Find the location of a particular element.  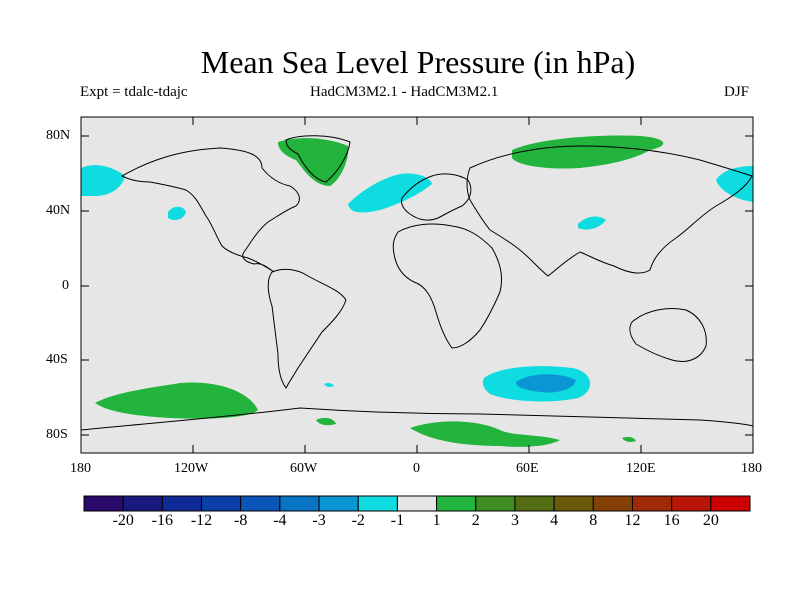

colorbar-label: -4 is located at coordinates (280, 520).